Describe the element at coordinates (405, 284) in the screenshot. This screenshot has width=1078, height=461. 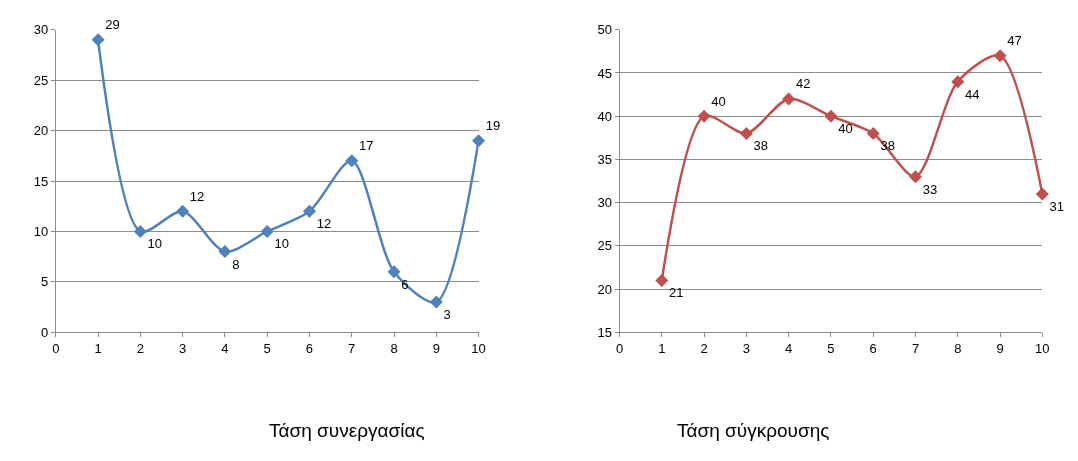
I see `data-label: 6` at that location.